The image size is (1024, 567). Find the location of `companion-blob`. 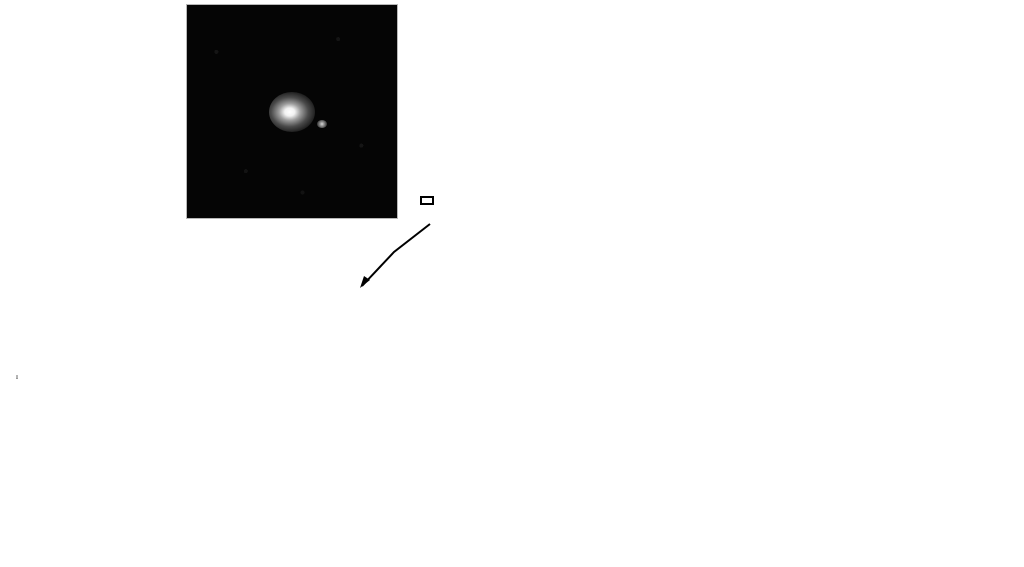

companion-blob is located at coordinates (322, 124).